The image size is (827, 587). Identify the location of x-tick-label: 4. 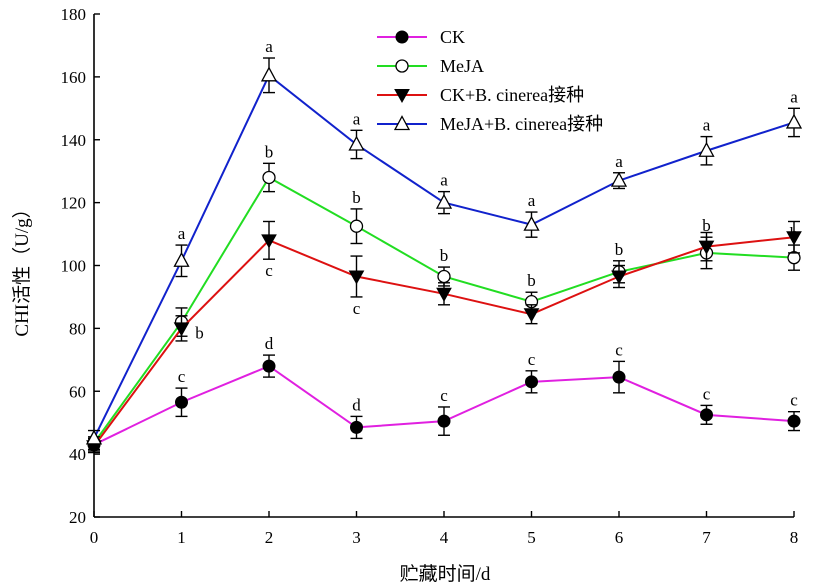
(444, 537).